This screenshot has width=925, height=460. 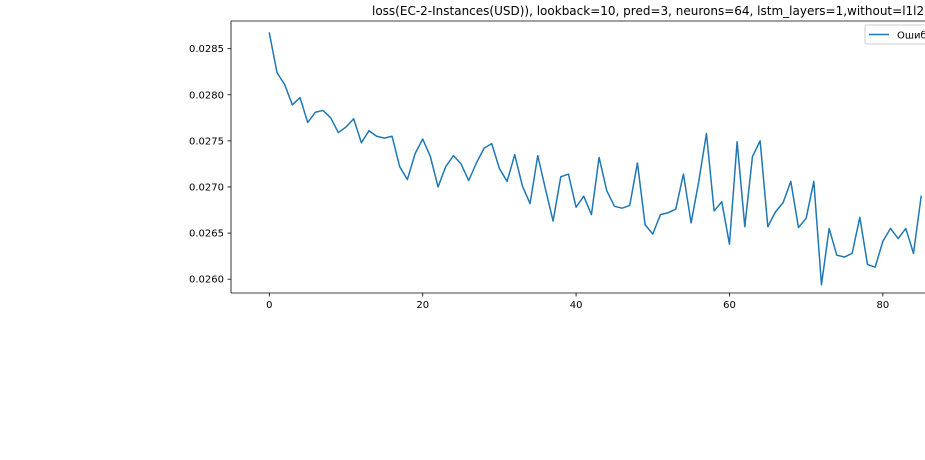 What do you see at coordinates (206, 187) in the screenshot?
I see `y-tick-label: 0.0270` at bounding box center [206, 187].